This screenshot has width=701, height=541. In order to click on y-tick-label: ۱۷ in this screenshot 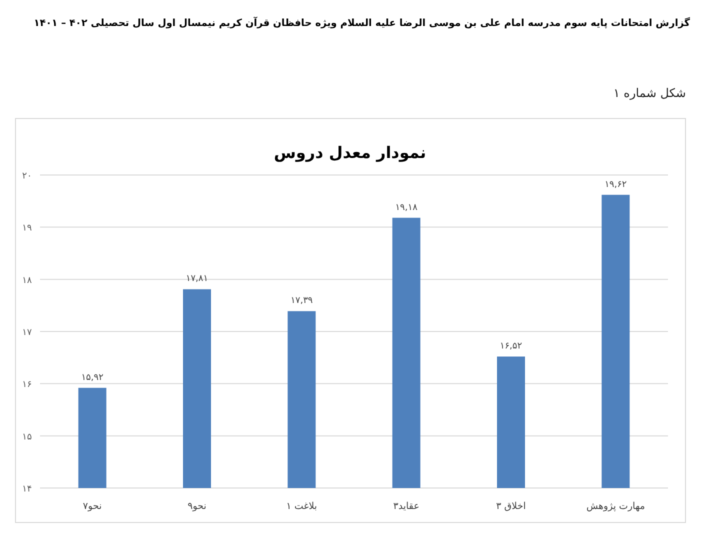, I will do `click(27, 333)`.